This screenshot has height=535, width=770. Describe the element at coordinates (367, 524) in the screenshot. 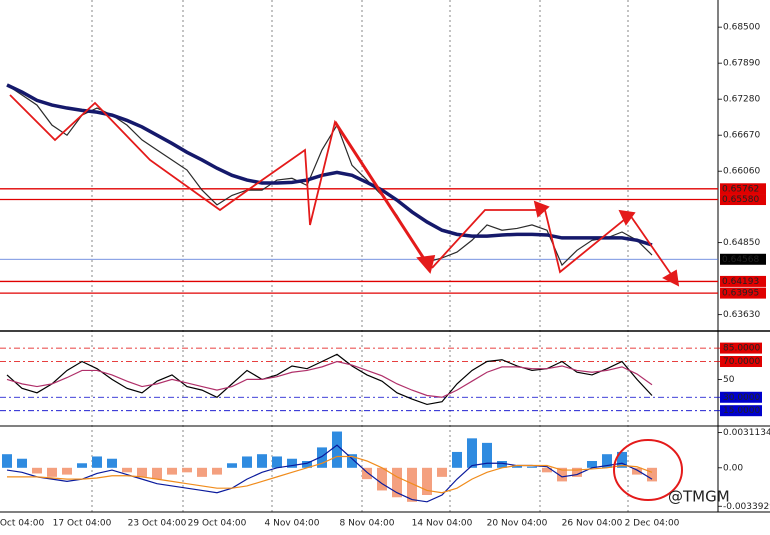

I see `x-tick-label: 8 Nov 04:00` at that location.